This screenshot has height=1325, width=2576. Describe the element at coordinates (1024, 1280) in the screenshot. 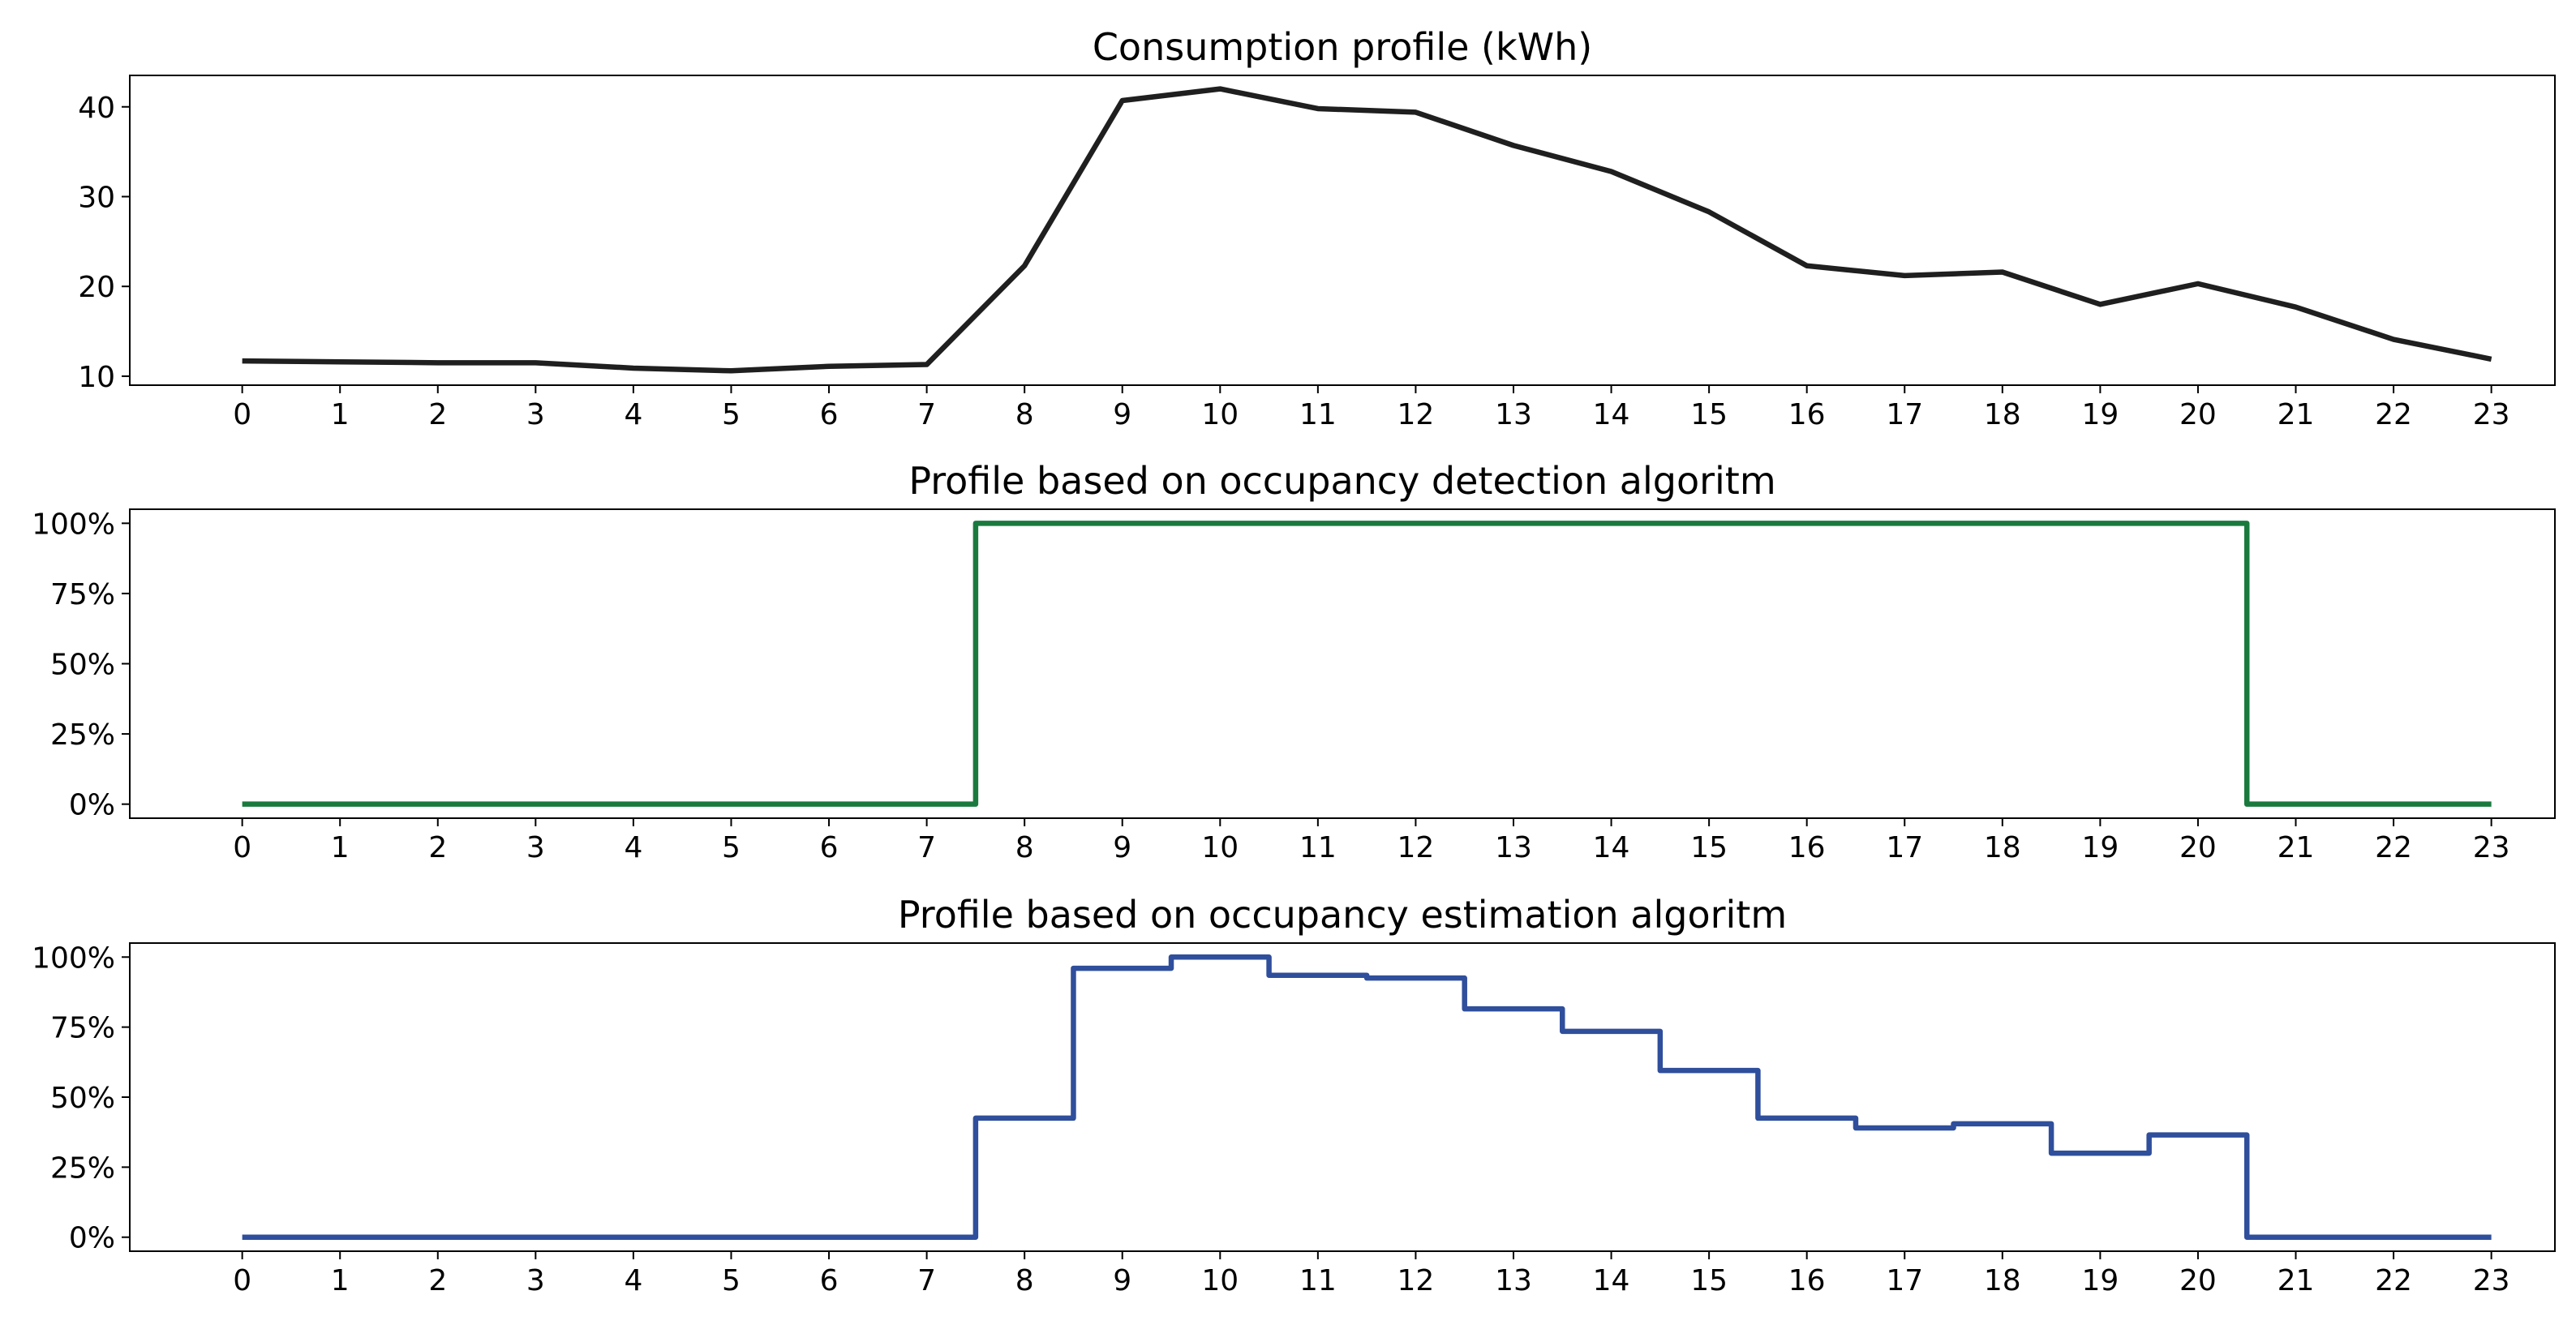

I see `chart-3-x-tick-label: 8` at that location.